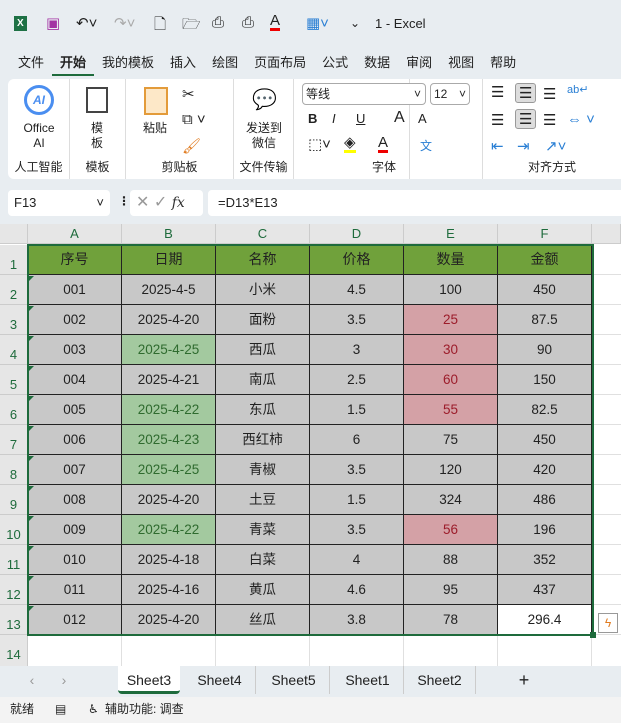  What do you see at coordinates (451, 560) in the screenshot?
I see `table-cell: 88` at bounding box center [451, 560].